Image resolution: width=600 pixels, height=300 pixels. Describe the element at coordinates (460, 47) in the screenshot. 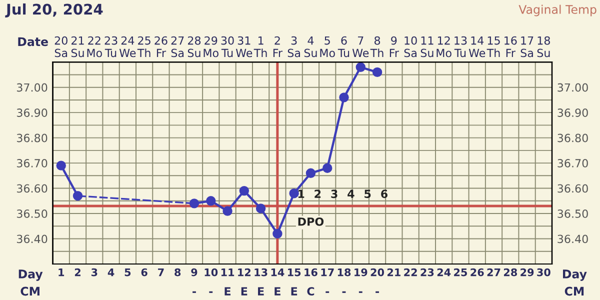

I see `x-tick-label: 13 Tu` at that location.